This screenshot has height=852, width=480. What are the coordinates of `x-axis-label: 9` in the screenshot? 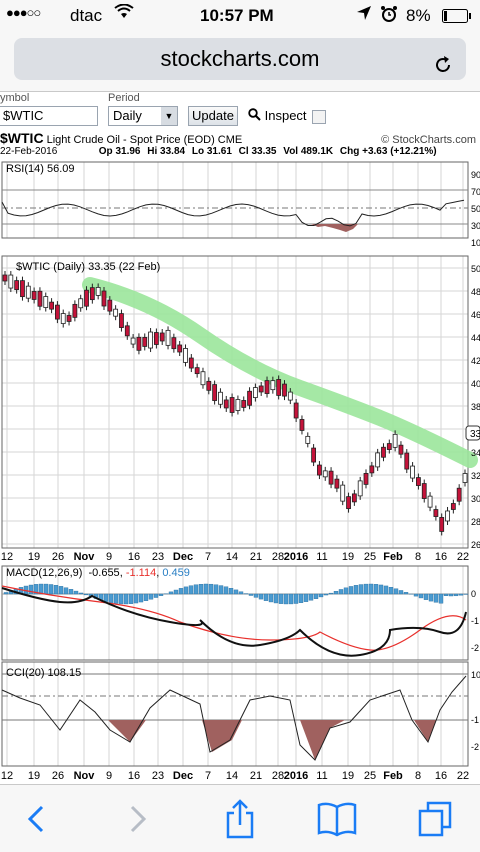 It's located at (109, 776).